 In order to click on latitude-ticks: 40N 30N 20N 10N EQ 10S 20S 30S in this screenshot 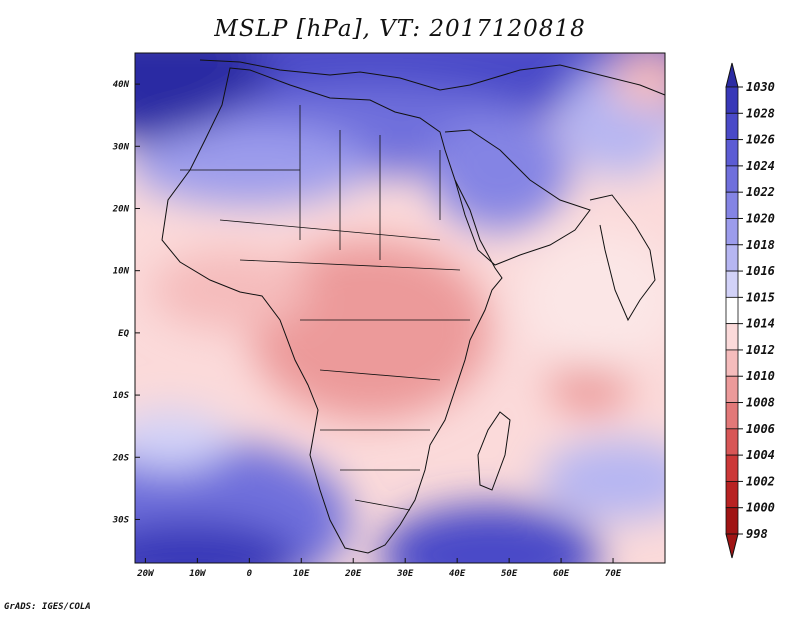, I will do `click(126, 302)`.